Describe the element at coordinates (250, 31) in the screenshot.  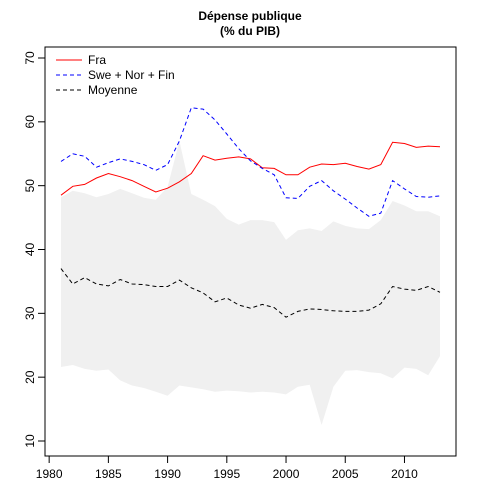
I see `chart-subtitle: (% du PIB)` at that location.